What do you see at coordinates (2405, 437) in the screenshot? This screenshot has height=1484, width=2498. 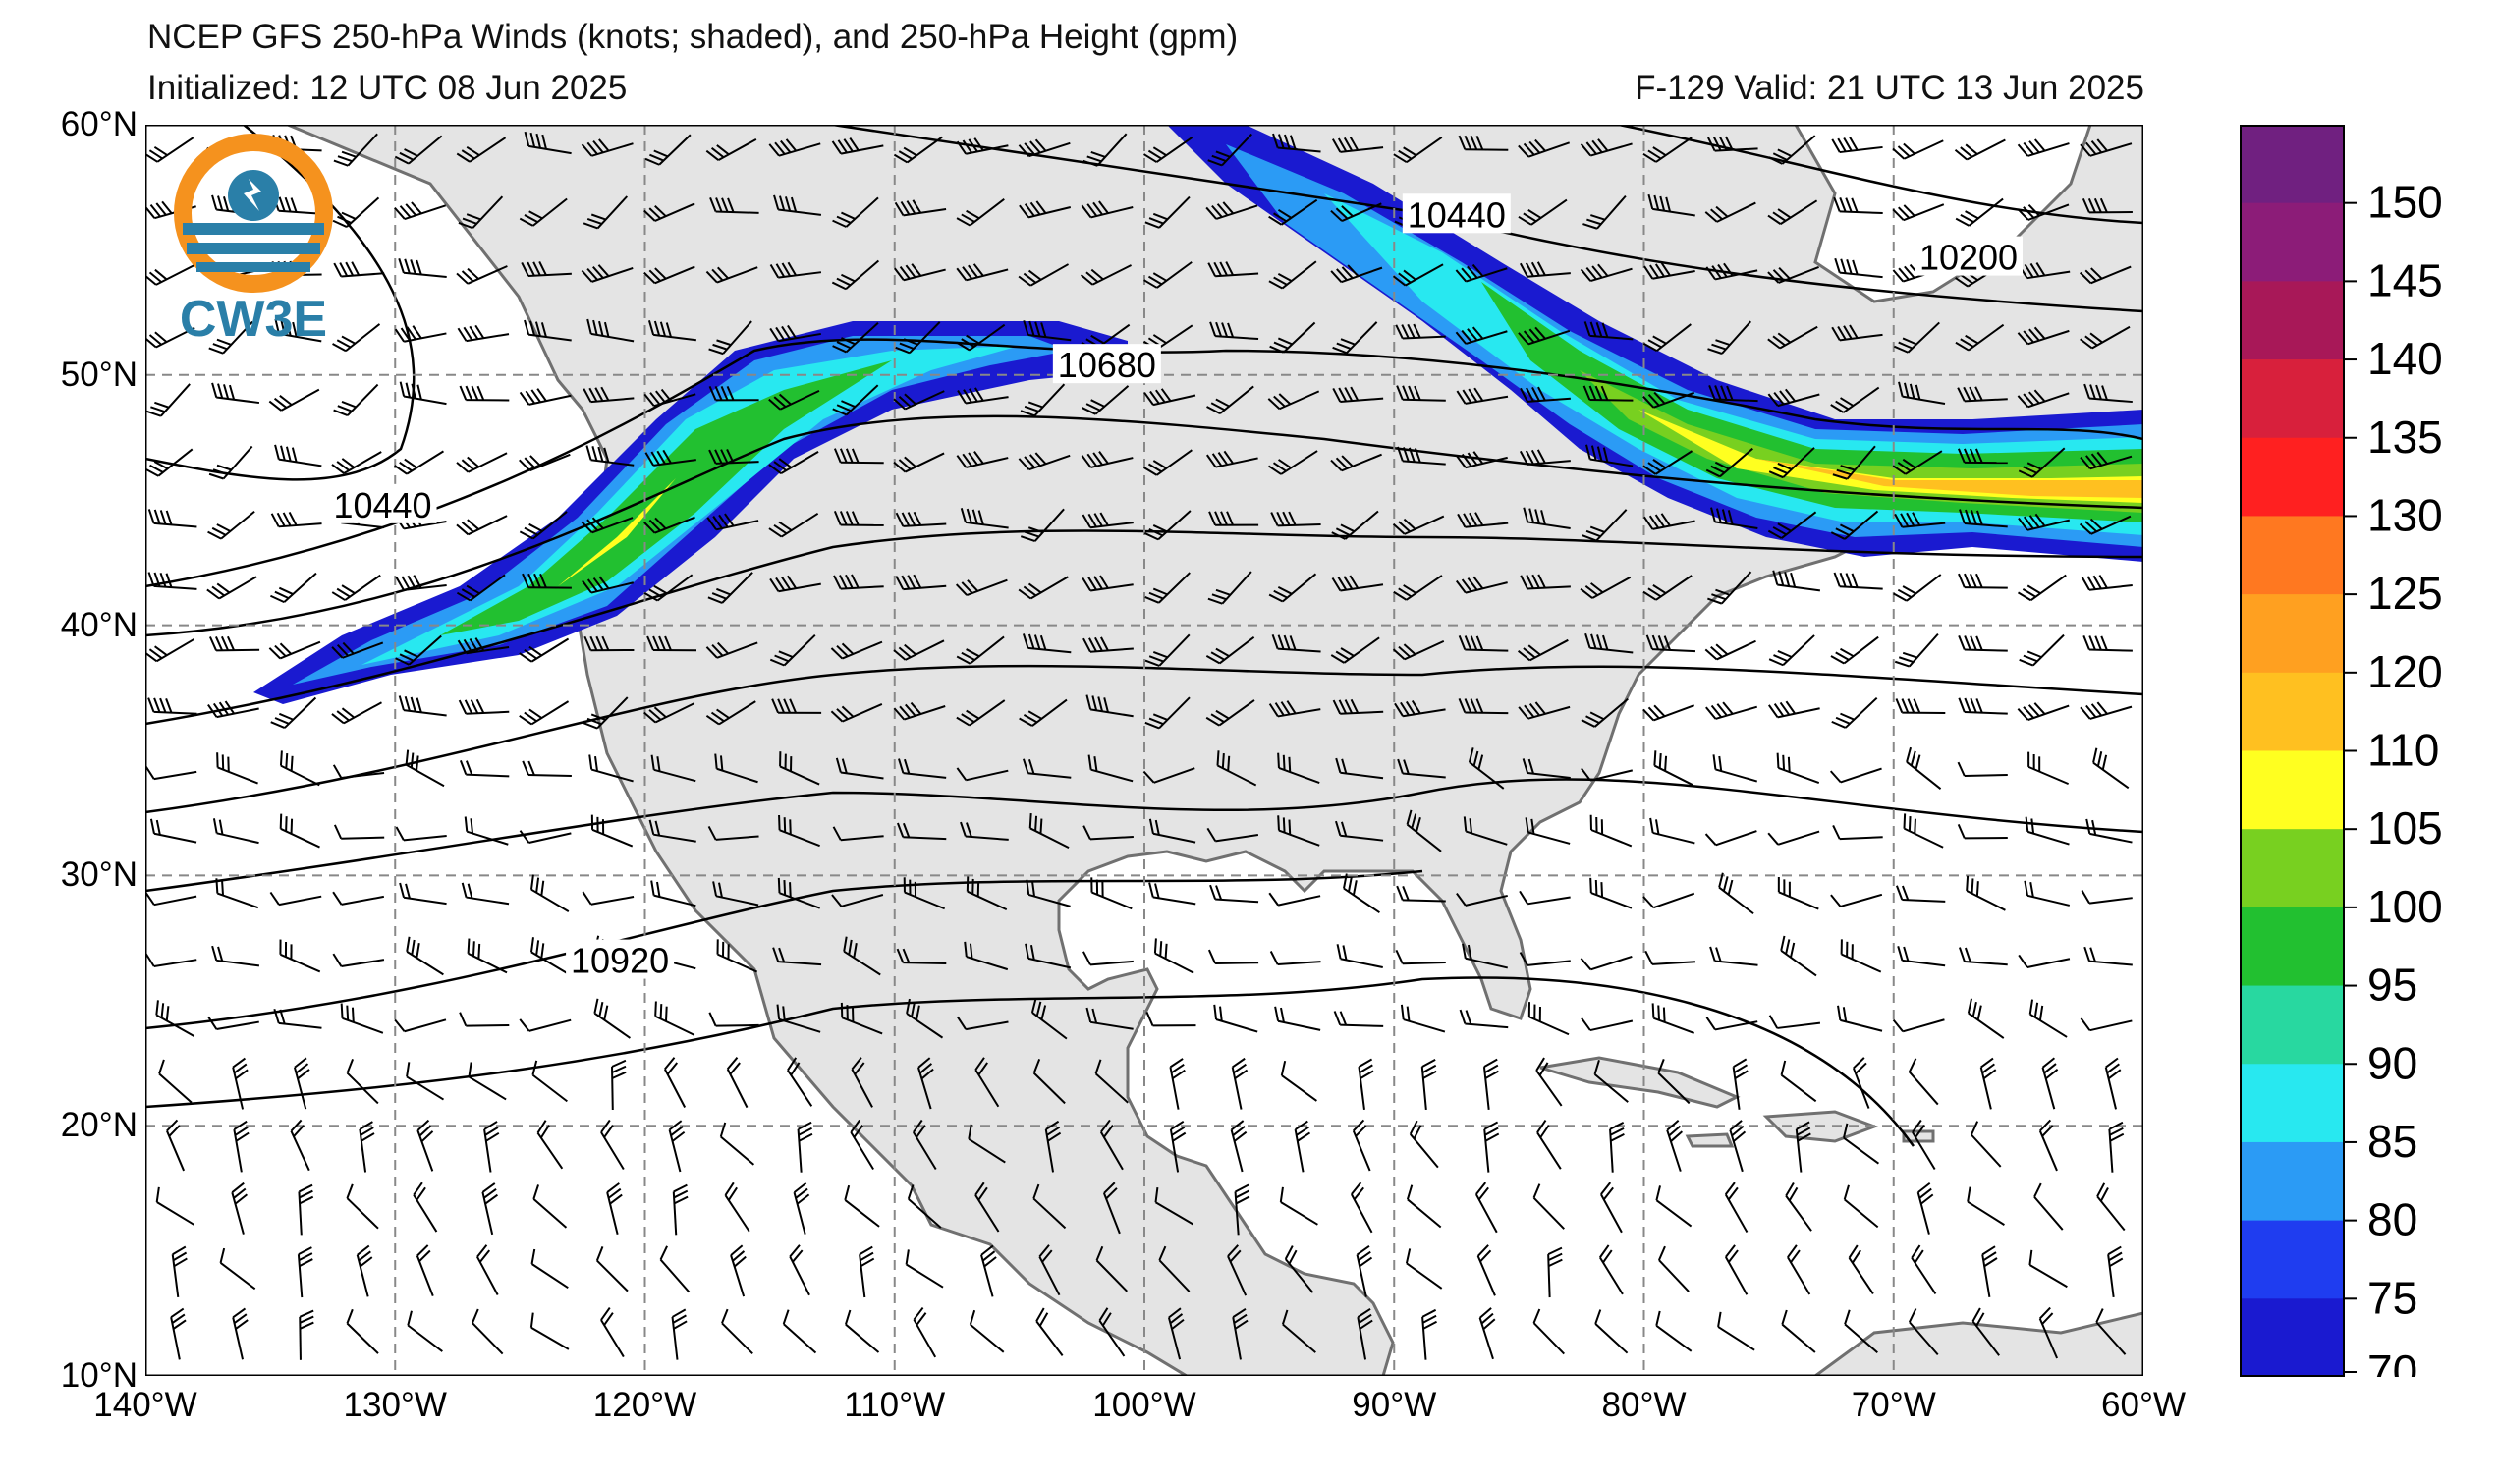 I see `colorbar-tick-label: 135` at bounding box center [2405, 437].